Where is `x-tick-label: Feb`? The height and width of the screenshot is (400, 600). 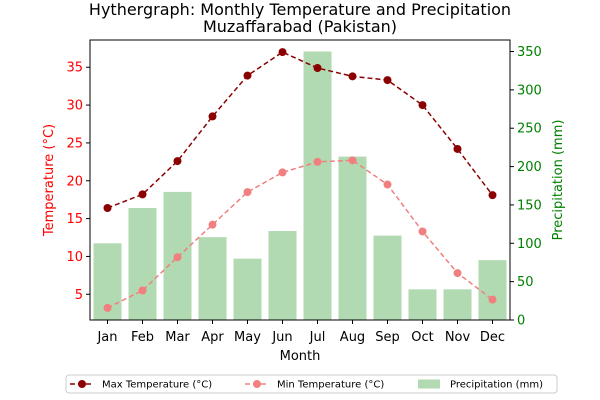
x-tick-label: Feb is located at coordinates (142, 337).